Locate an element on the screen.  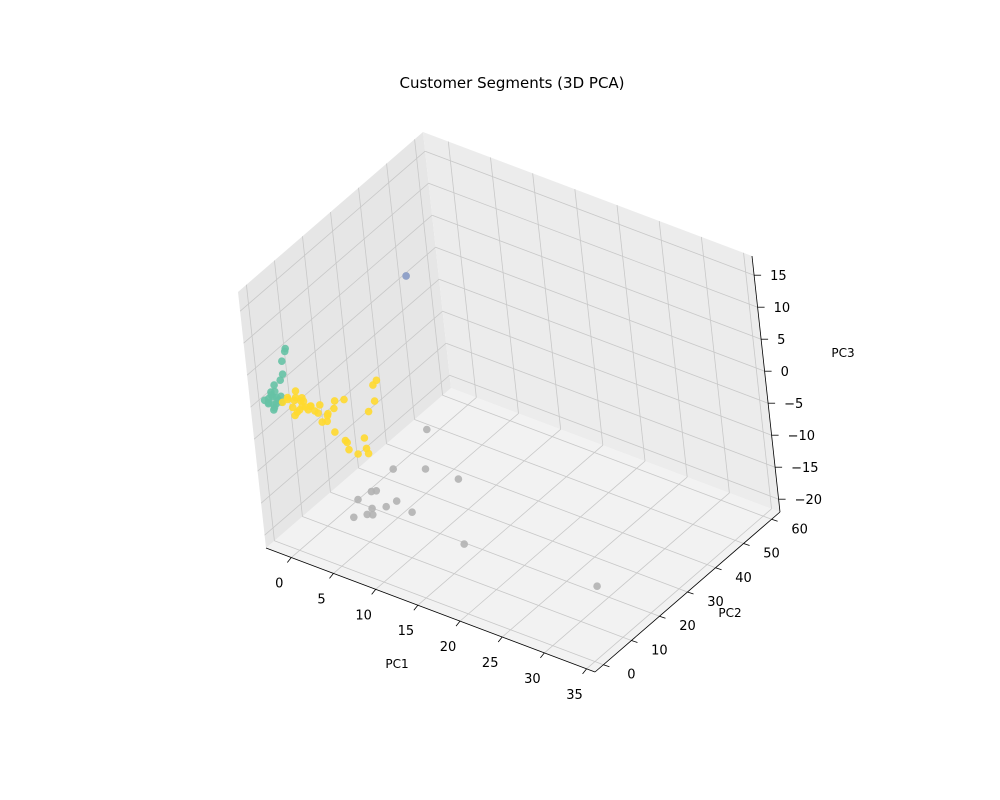
x-tick-label: 10 is located at coordinates (363, 615).